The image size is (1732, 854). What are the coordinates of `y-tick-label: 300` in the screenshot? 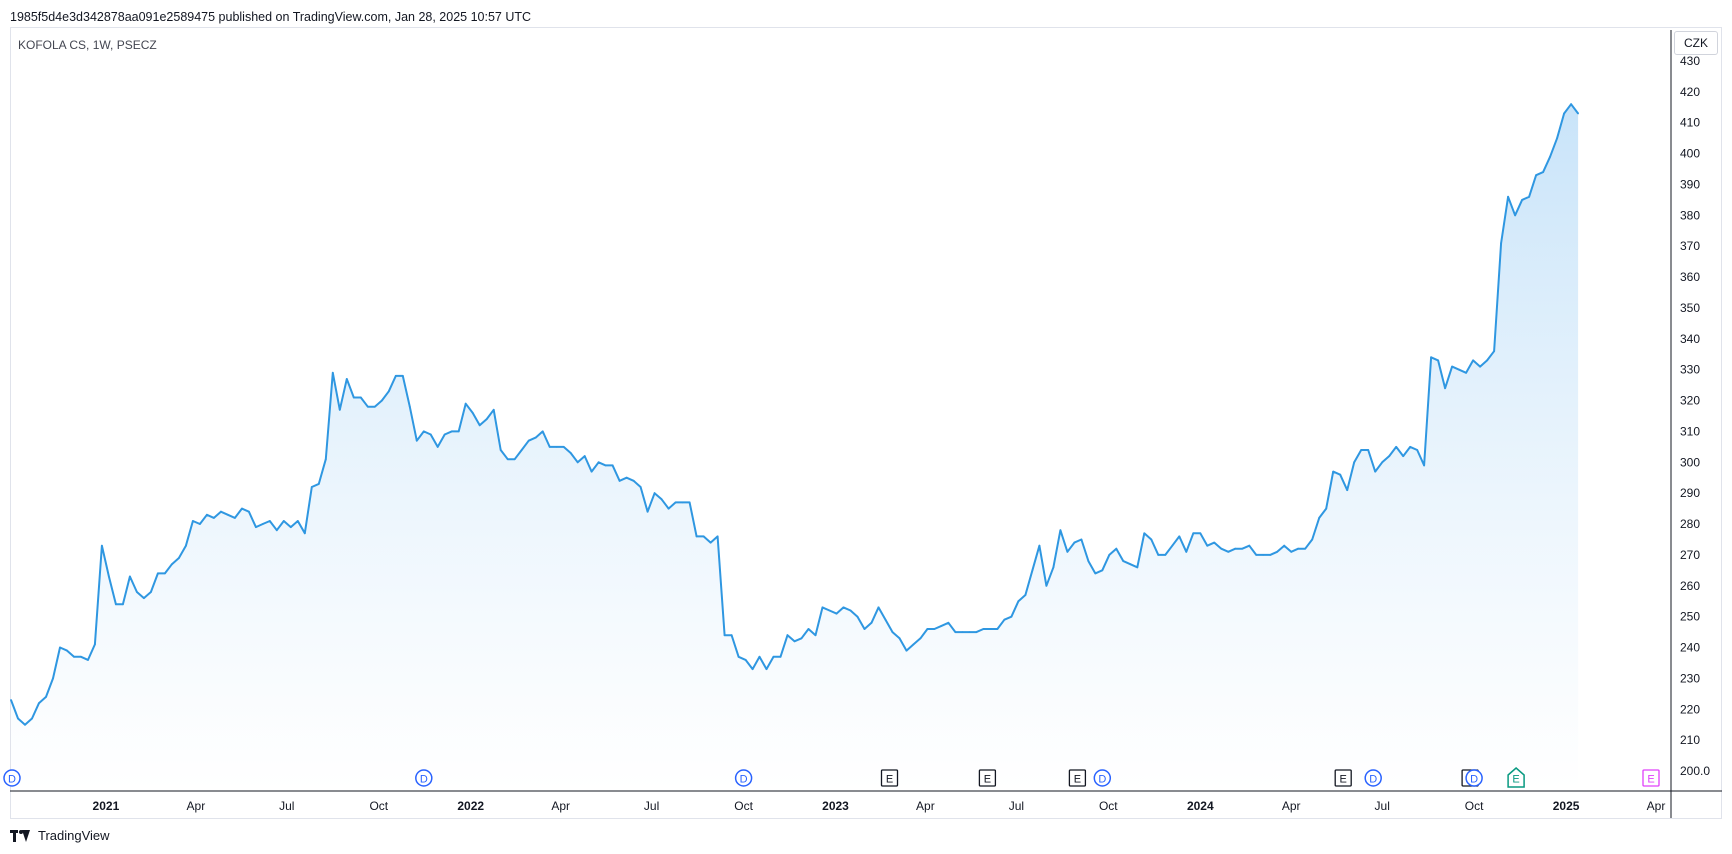 It's located at (1690, 462).